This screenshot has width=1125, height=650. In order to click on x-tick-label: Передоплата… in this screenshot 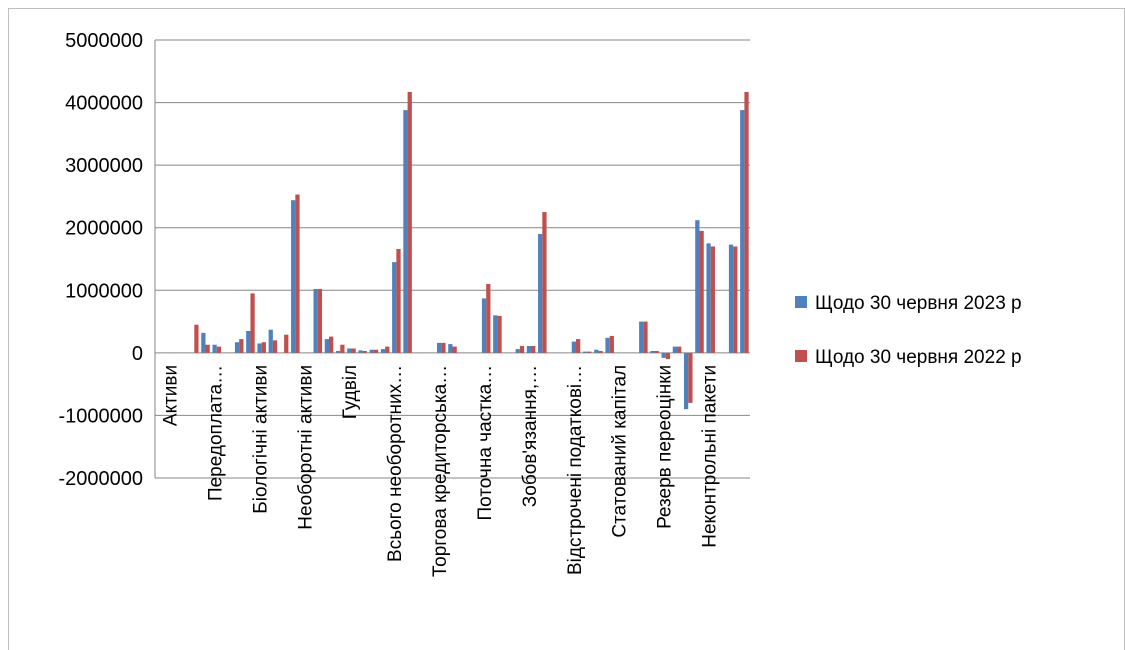, I will do `click(216, 433)`.